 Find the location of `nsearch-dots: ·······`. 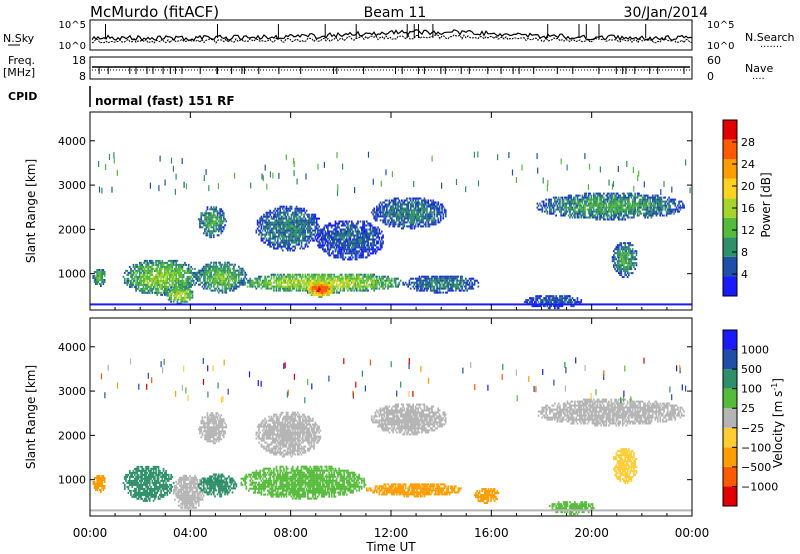

nsearch-dots: ······· is located at coordinates (771, 47).